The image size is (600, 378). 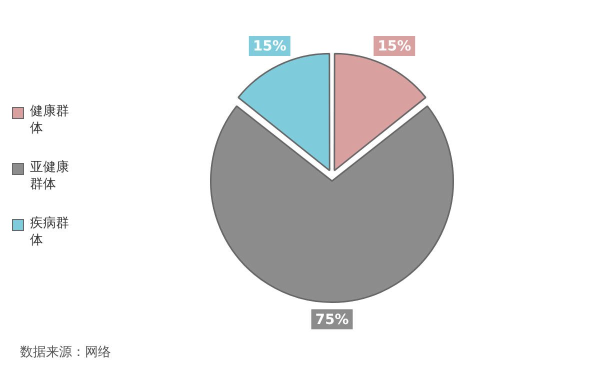 I want to click on source-note: 数据来源：网络, so click(x=65, y=352).